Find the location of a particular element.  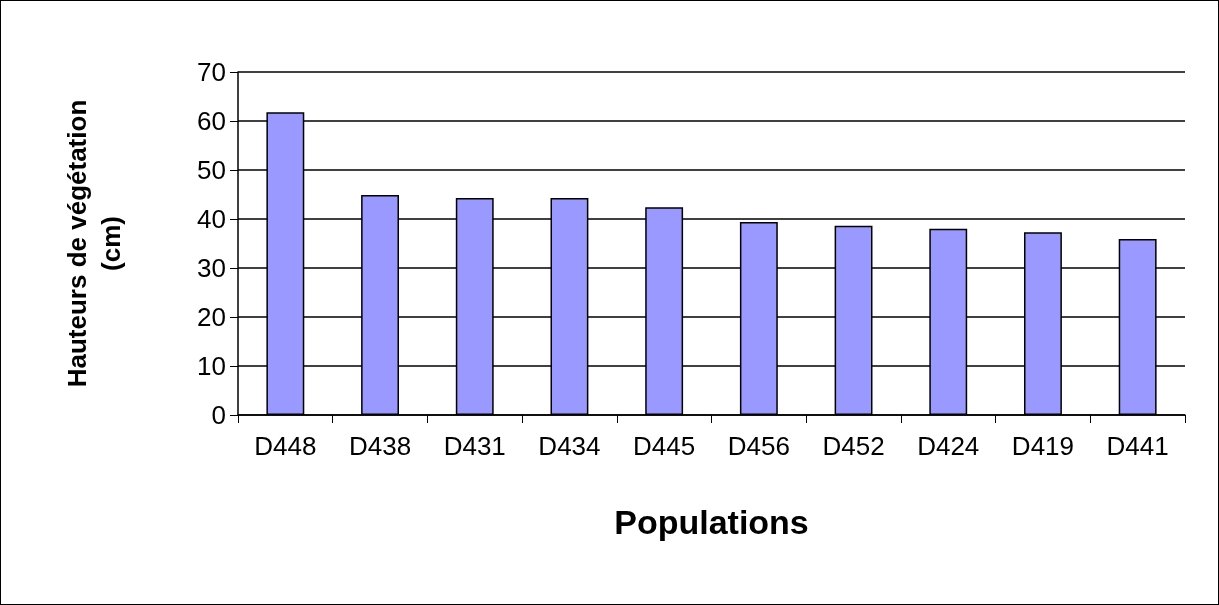

x-tick-label: D419 is located at coordinates (1043, 446).